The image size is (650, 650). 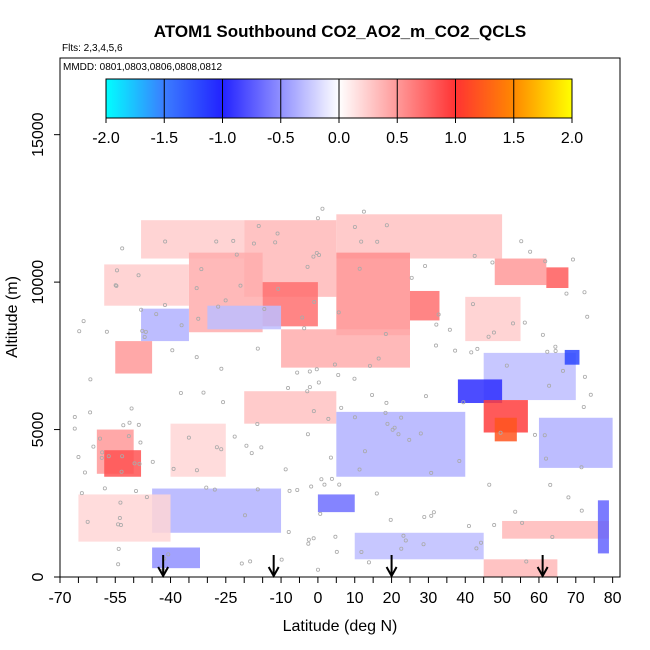 I want to click on colorbar-tick-label: 0.0, so click(x=339, y=138).